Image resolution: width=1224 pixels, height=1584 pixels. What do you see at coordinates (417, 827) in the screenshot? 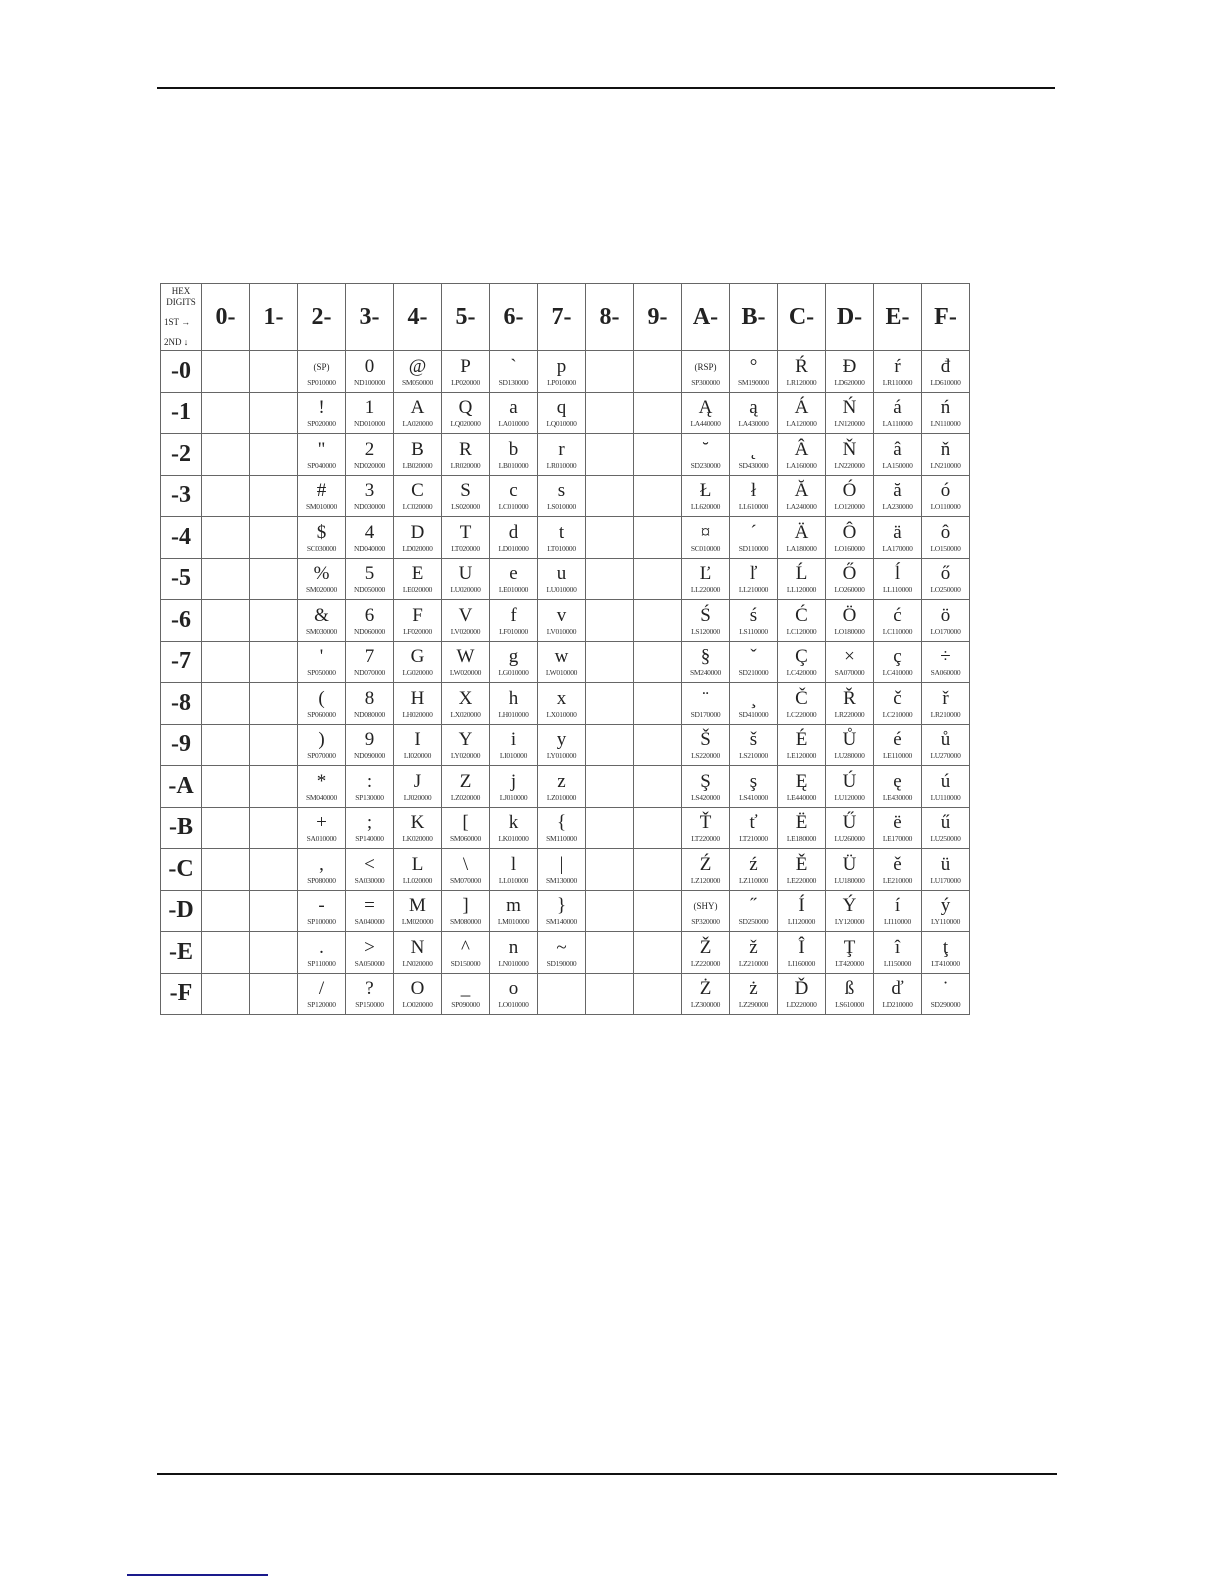
I see `char-cell: K LK020000` at bounding box center [417, 827].